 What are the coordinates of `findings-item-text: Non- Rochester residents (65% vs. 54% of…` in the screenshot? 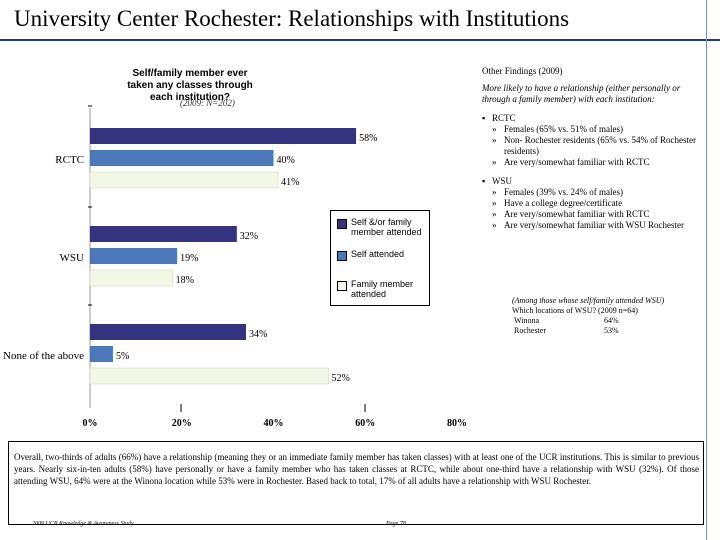 It's located at (600, 145).